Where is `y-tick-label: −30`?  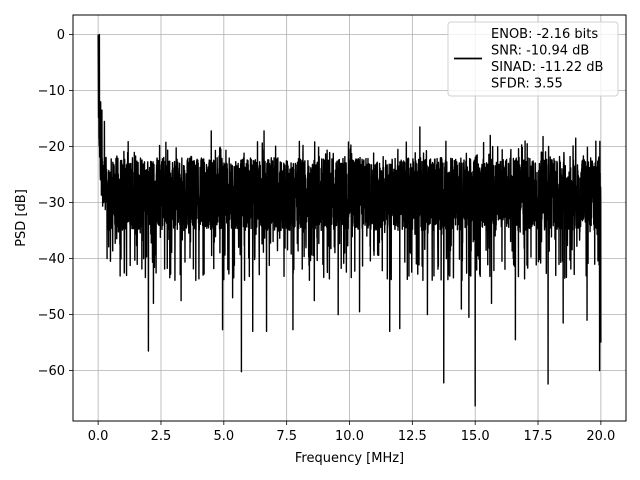
y-tick-label: −30 is located at coordinates (51, 203).